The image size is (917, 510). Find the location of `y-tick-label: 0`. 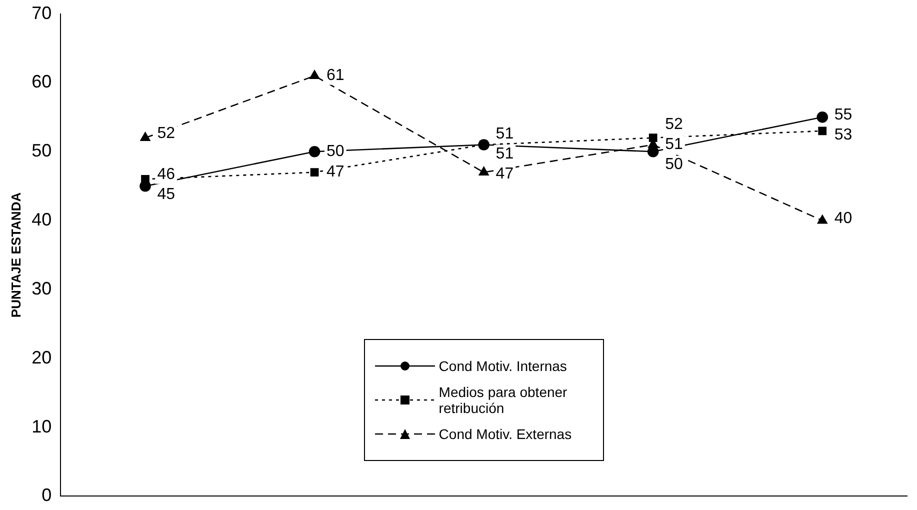

y-tick-label: 0 is located at coordinates (47, 495).